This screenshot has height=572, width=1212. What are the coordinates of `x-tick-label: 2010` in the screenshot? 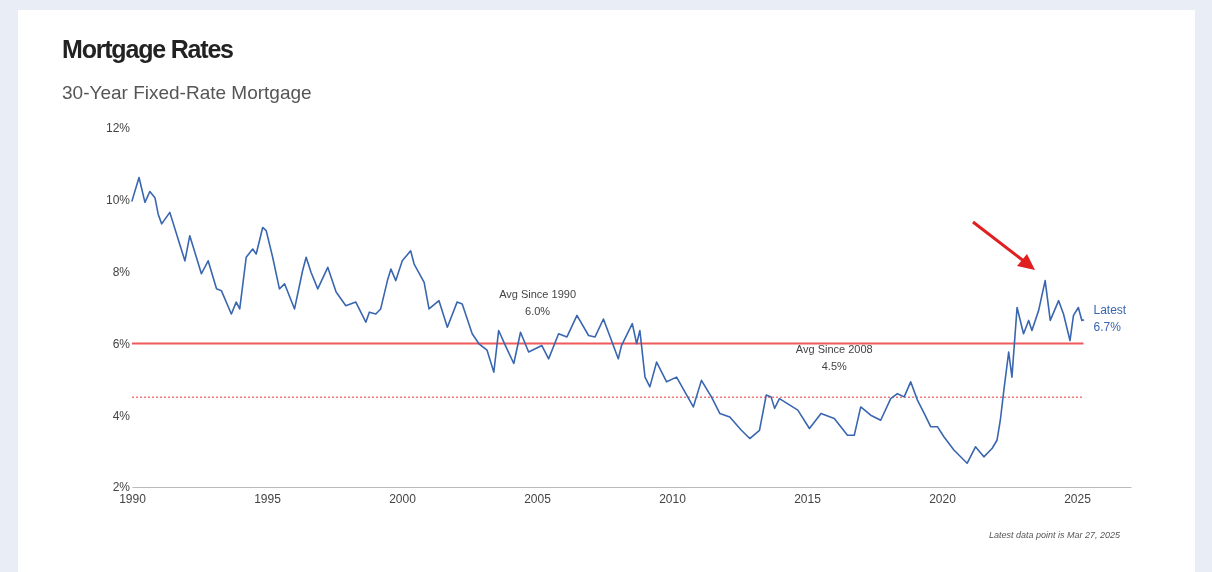 It's located at (673, 498).